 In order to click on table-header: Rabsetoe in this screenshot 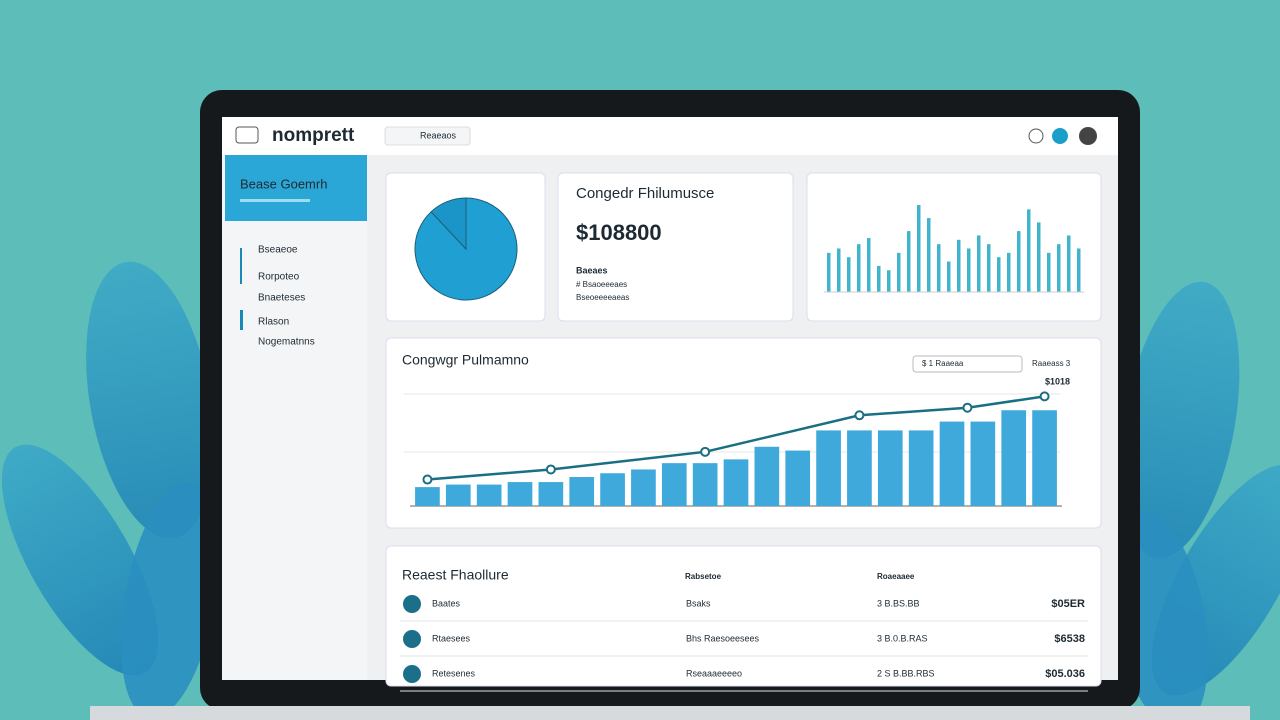, I will do `click(703, 576)`.